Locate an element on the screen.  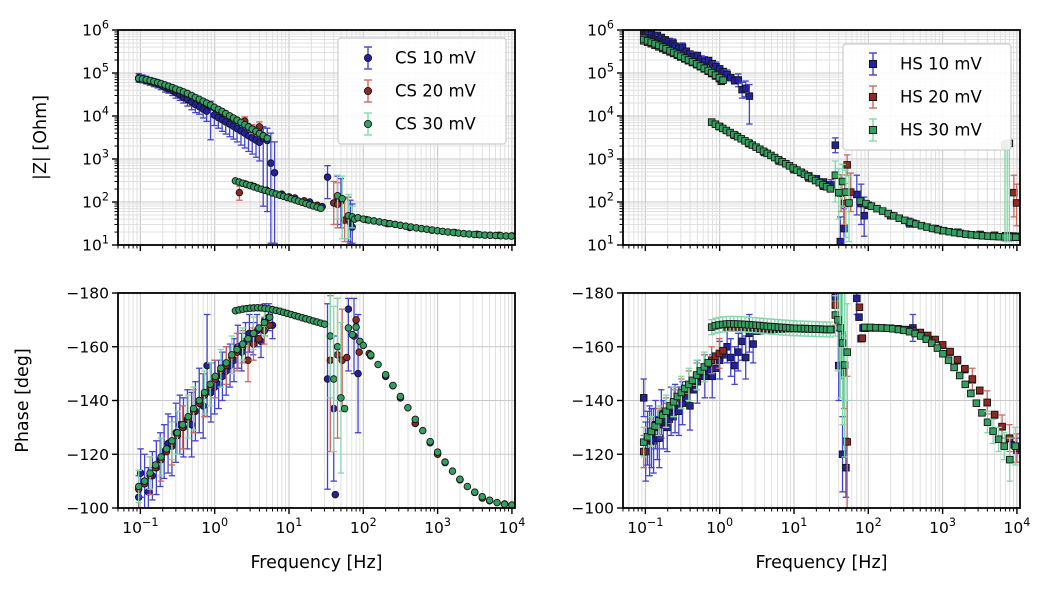
legend-cs-magnitude: CS 10 mV CS 20 mV CS 30 mV is located at coordinates (422, 91).